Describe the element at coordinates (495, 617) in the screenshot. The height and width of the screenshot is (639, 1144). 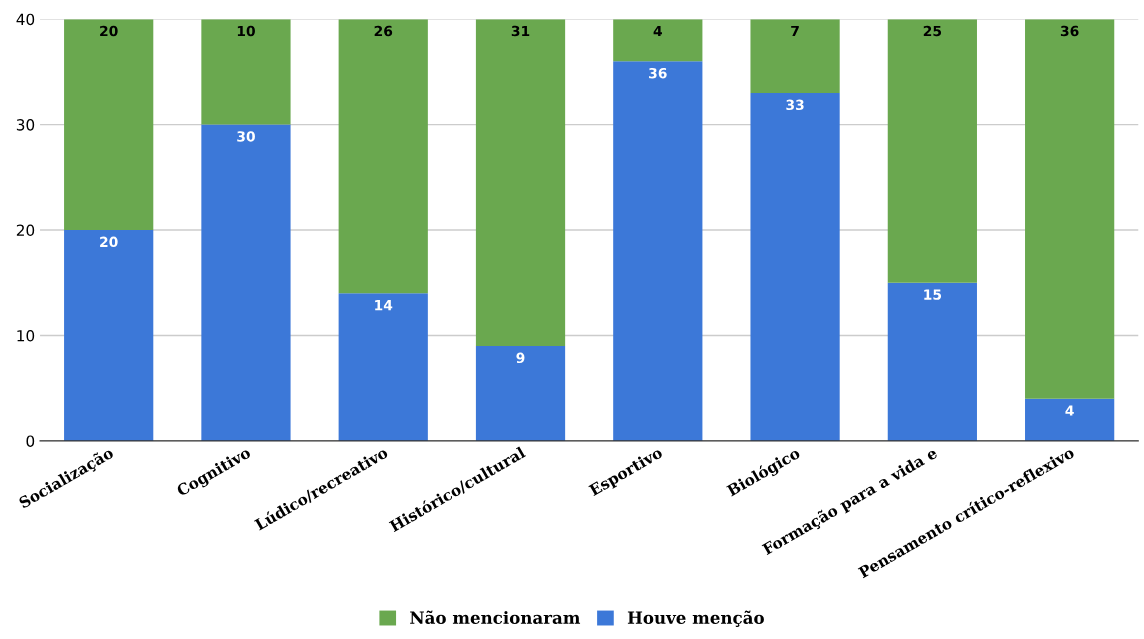
I see `legend-label: Não mencionaram` at that location.